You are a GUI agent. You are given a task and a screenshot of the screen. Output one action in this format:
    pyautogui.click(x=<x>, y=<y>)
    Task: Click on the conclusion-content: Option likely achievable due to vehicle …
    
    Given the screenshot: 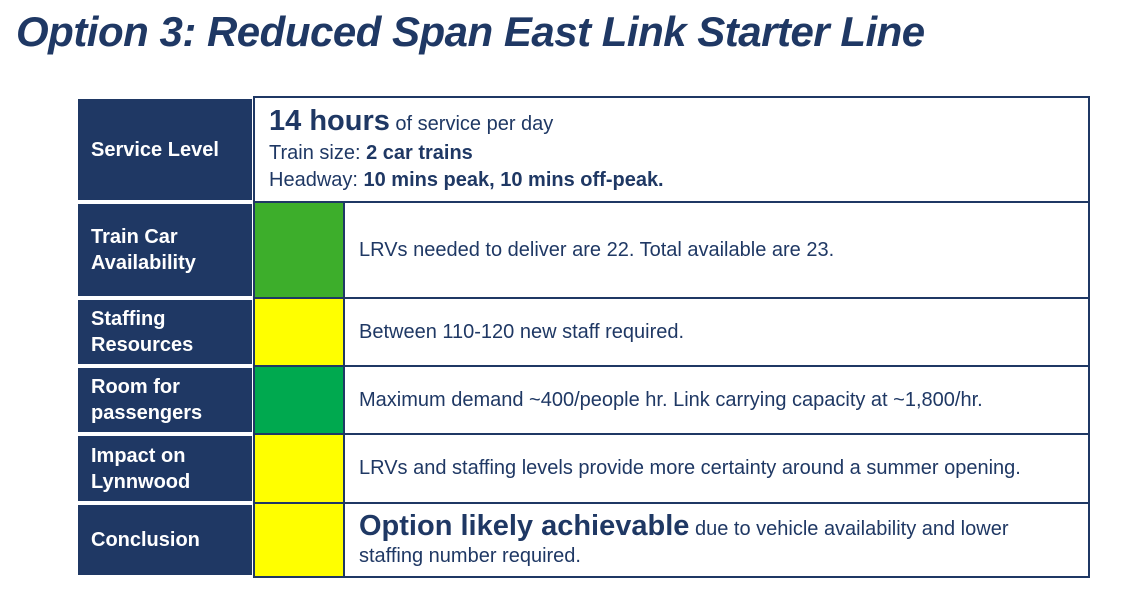 What is the action you would take?
    pyautogui.click(x=717, y=540)
    